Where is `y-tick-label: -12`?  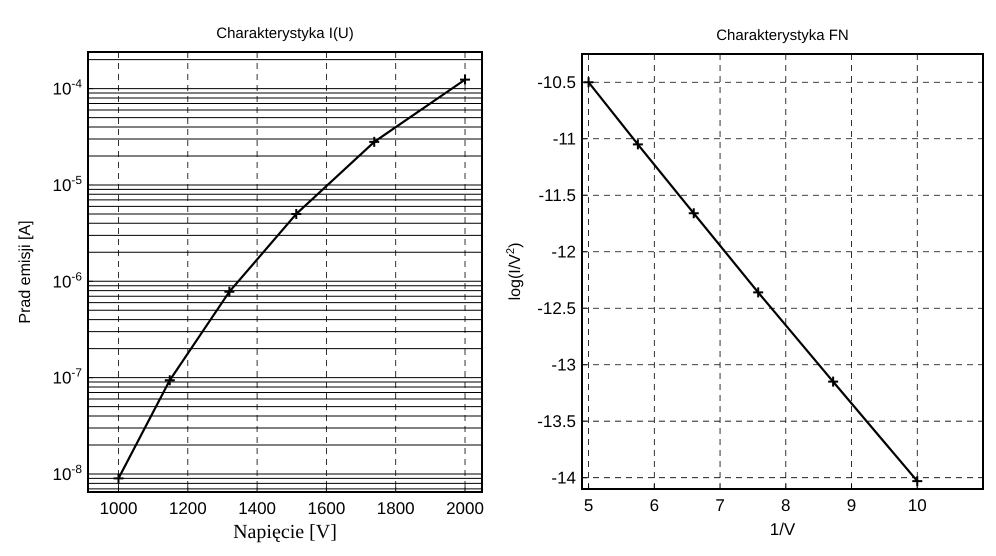
y-tick-label: -12 is located at coordinates (563, 252).